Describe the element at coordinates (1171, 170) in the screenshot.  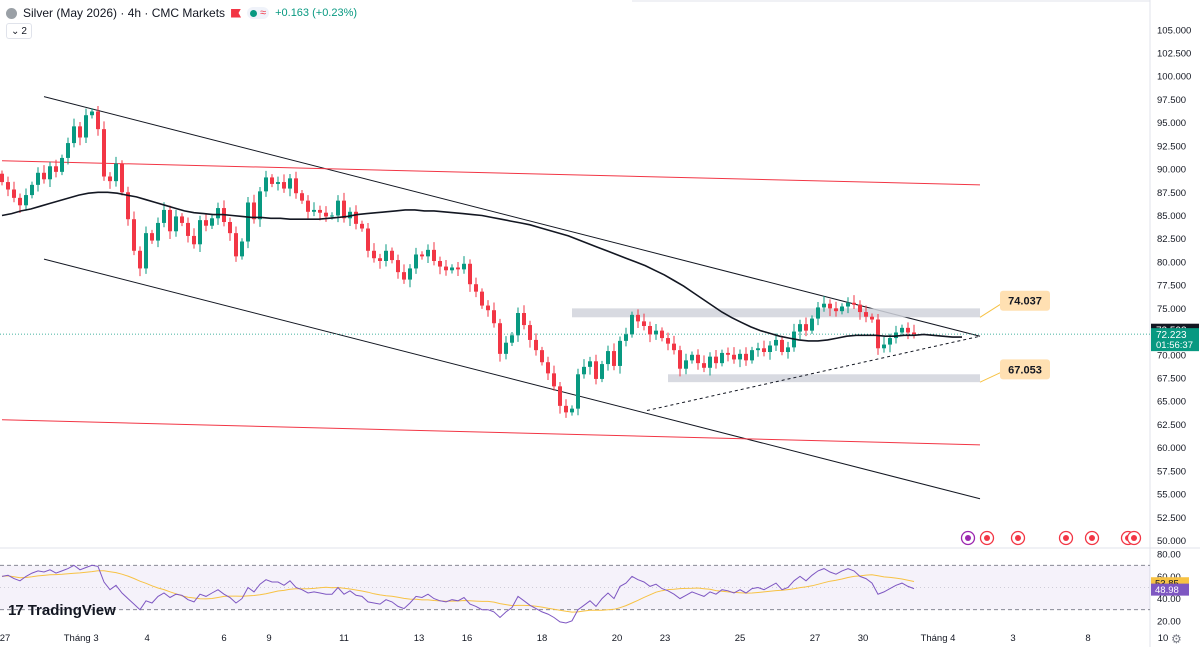
I see `y-tick-label: 90.000` at that location.